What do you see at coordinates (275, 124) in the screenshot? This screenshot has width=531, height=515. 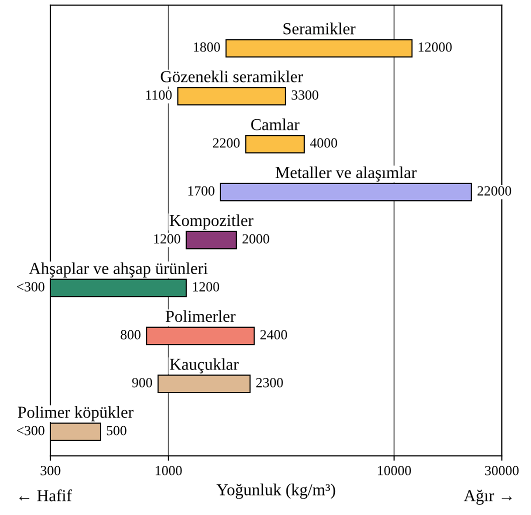 I see `y-tick-label: Camlar` at bounding box center [275, 124].